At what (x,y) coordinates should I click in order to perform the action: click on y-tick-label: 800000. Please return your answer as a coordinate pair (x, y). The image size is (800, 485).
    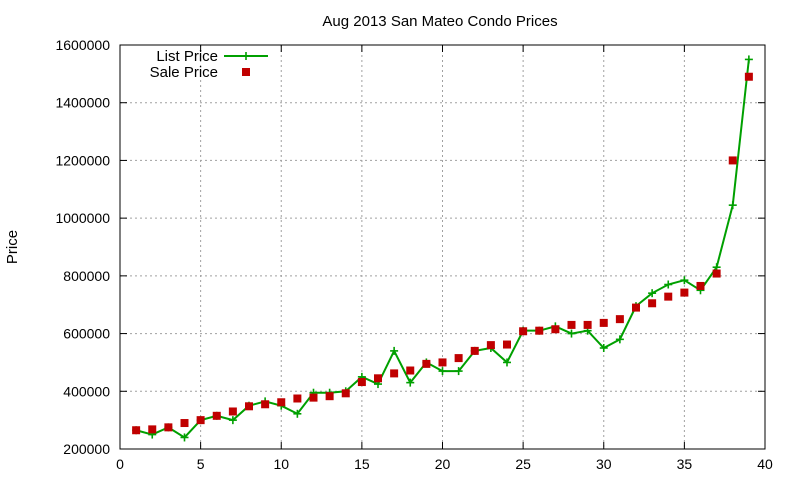
    Looking at the image, I should click on (86, 276).